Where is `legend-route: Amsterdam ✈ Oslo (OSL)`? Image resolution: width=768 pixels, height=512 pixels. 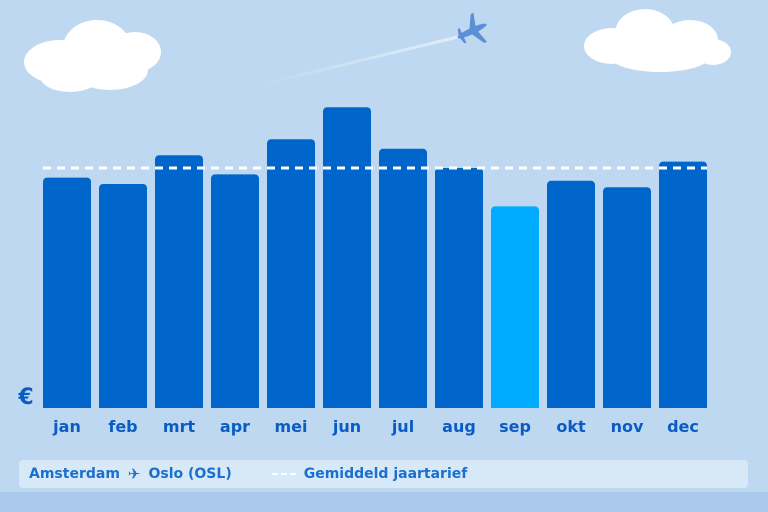 legend-route: Amsterdam ✈ Oslo (OSL) is located at coordinates (130, 474).